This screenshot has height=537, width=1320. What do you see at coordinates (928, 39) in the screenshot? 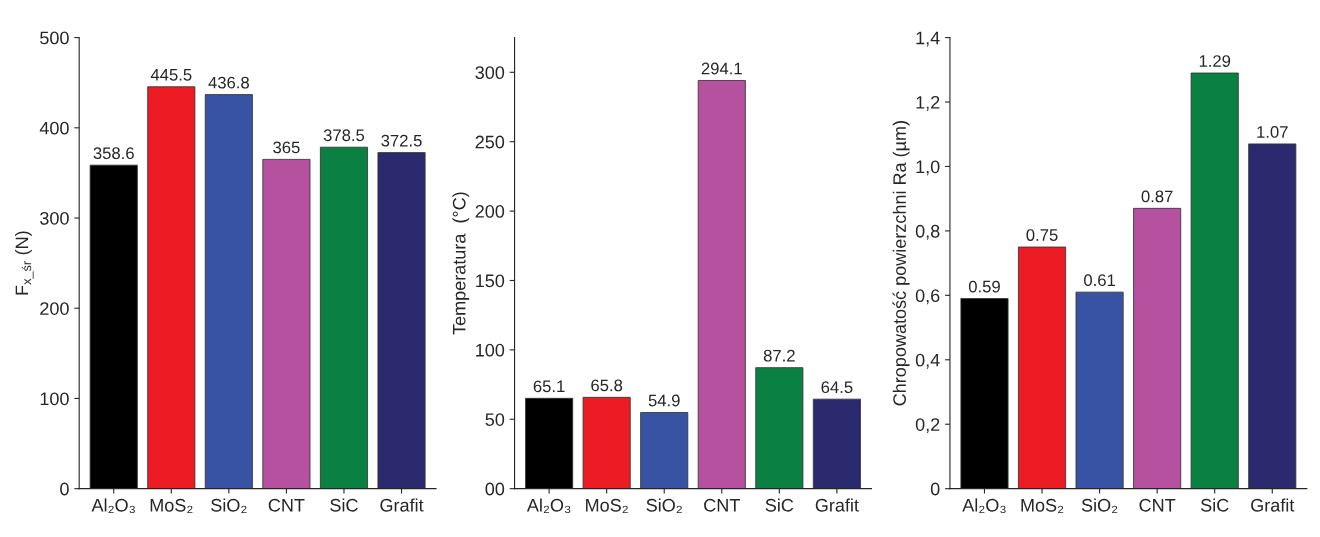
I see `y-tick-label: 1,4` at bounding box center [928, 39].